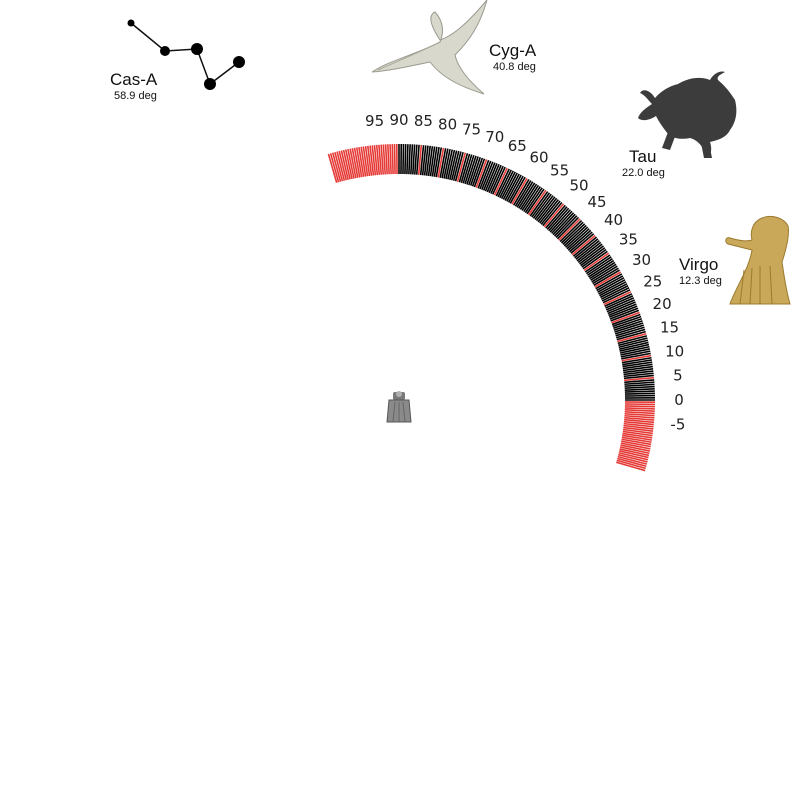  I want to click on dial-tick-label: 75, so click(471, 130).